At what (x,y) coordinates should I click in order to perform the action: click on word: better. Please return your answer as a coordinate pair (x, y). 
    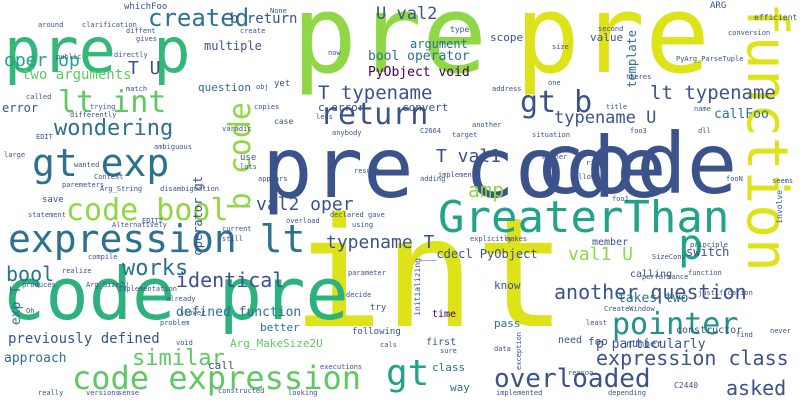
    Looking at the image, I should click on (280, 327).